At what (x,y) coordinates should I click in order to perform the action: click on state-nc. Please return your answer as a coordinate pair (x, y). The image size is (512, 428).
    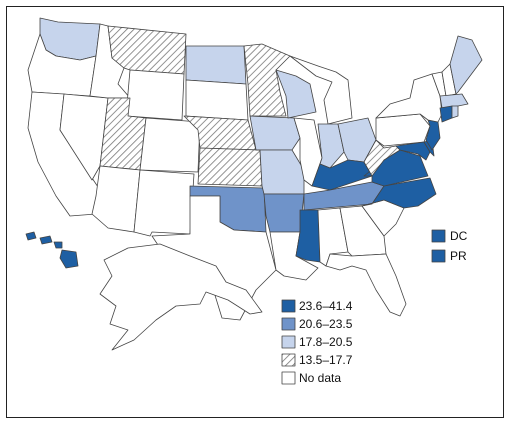
    Looking at the image, I should click on (399, 193).